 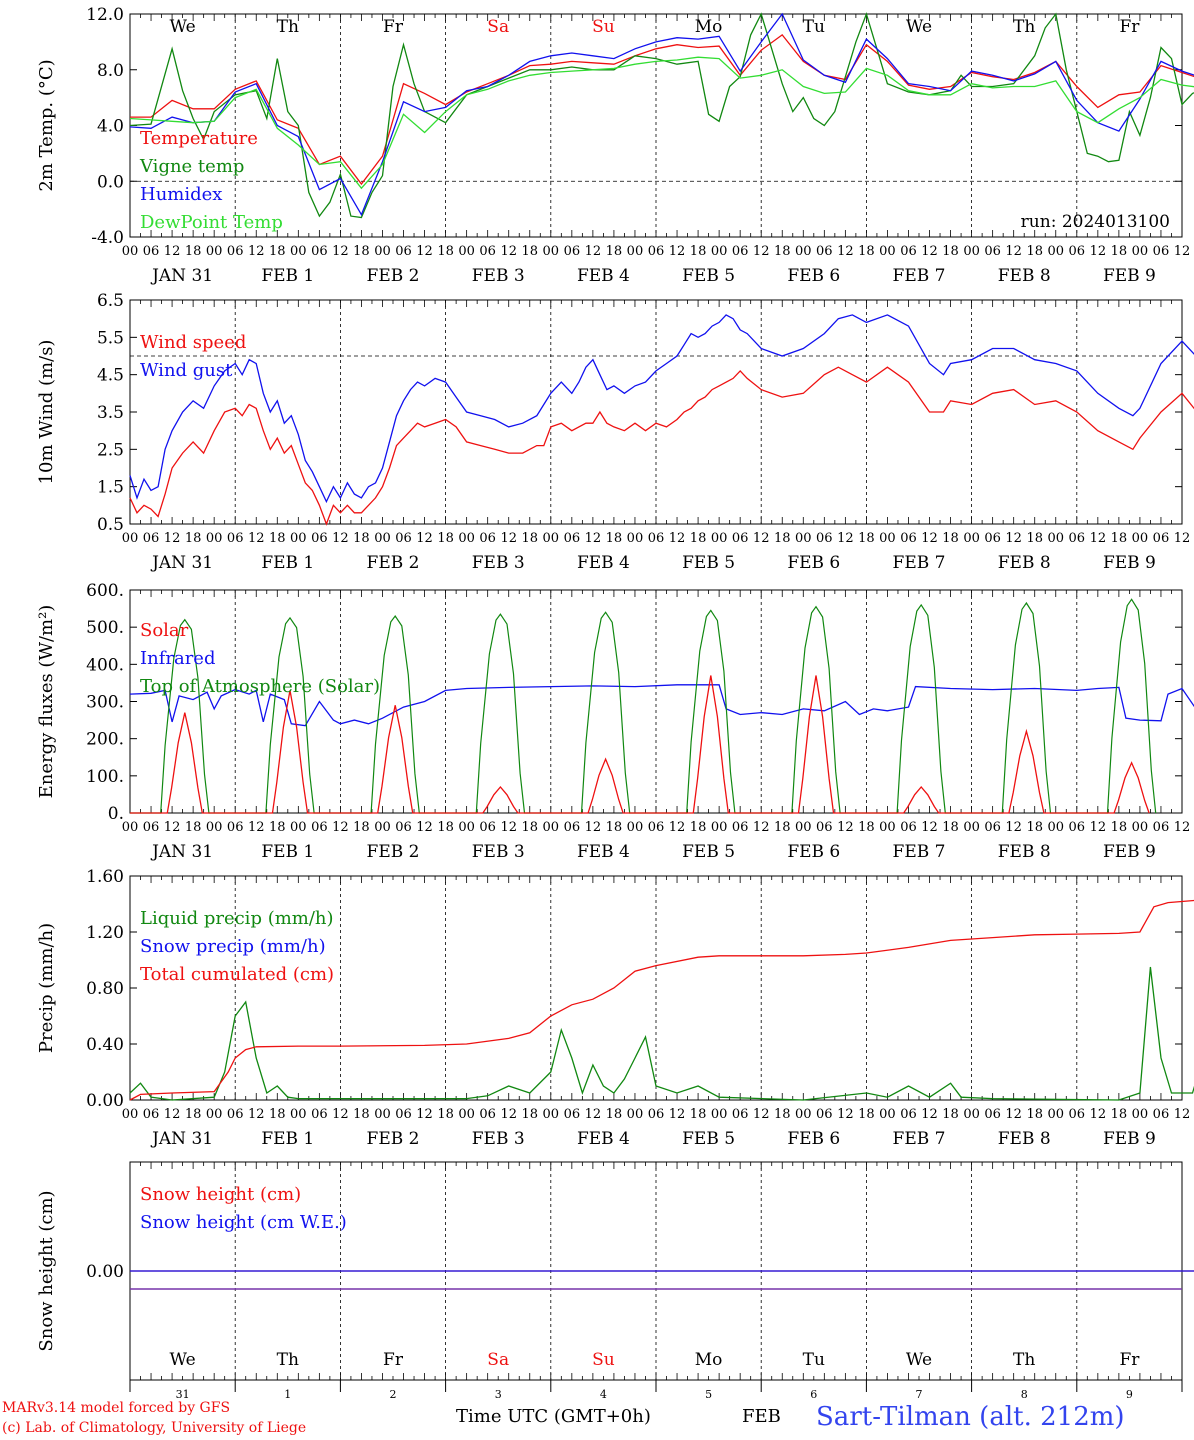 I want to click on weekday-label: Su, so click(x=603, y=1360).